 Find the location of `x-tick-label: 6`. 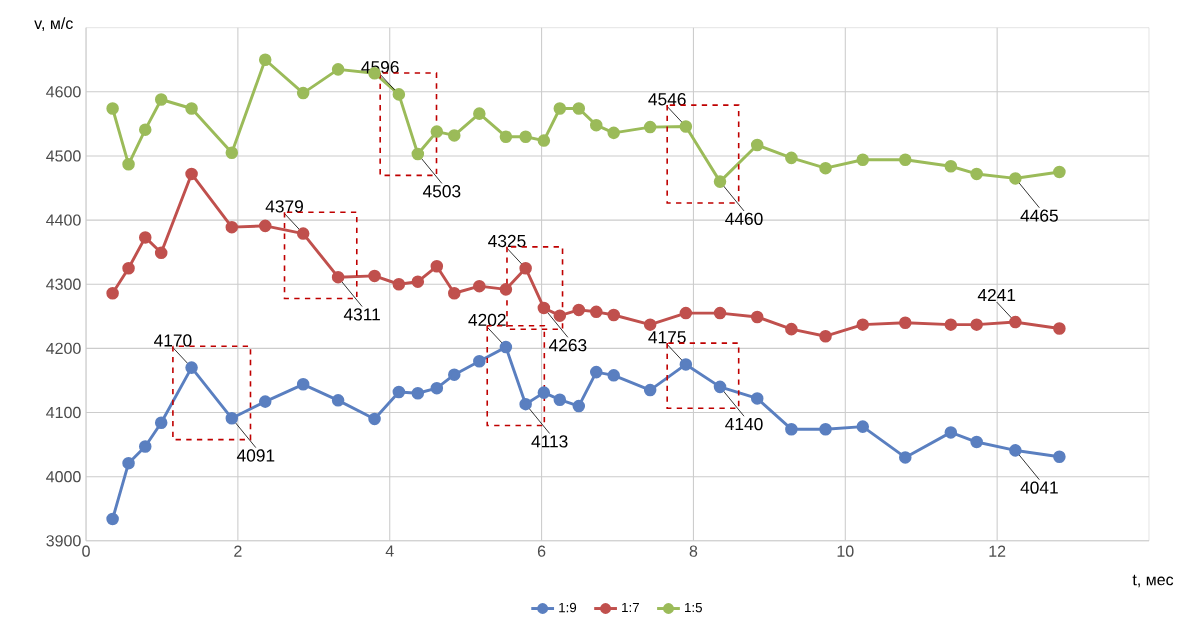

x-tick-label: 6 is located at coordinates (541, 551).